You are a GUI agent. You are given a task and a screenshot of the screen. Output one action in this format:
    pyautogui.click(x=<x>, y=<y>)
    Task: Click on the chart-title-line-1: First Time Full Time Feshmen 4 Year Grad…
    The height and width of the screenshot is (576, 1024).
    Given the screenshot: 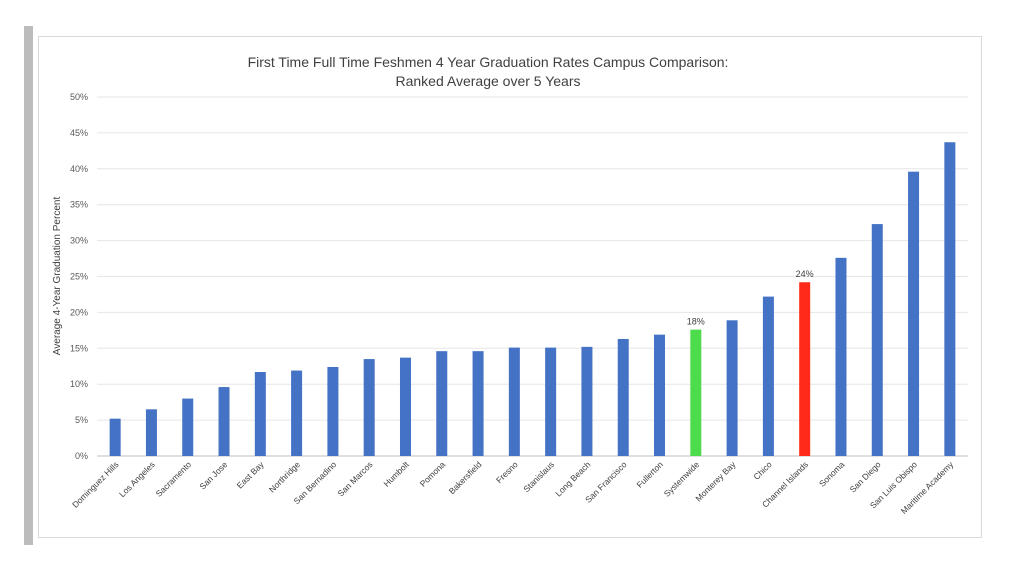 What is the action you would take?
    pyautogui.click(x=488, y=62)
    